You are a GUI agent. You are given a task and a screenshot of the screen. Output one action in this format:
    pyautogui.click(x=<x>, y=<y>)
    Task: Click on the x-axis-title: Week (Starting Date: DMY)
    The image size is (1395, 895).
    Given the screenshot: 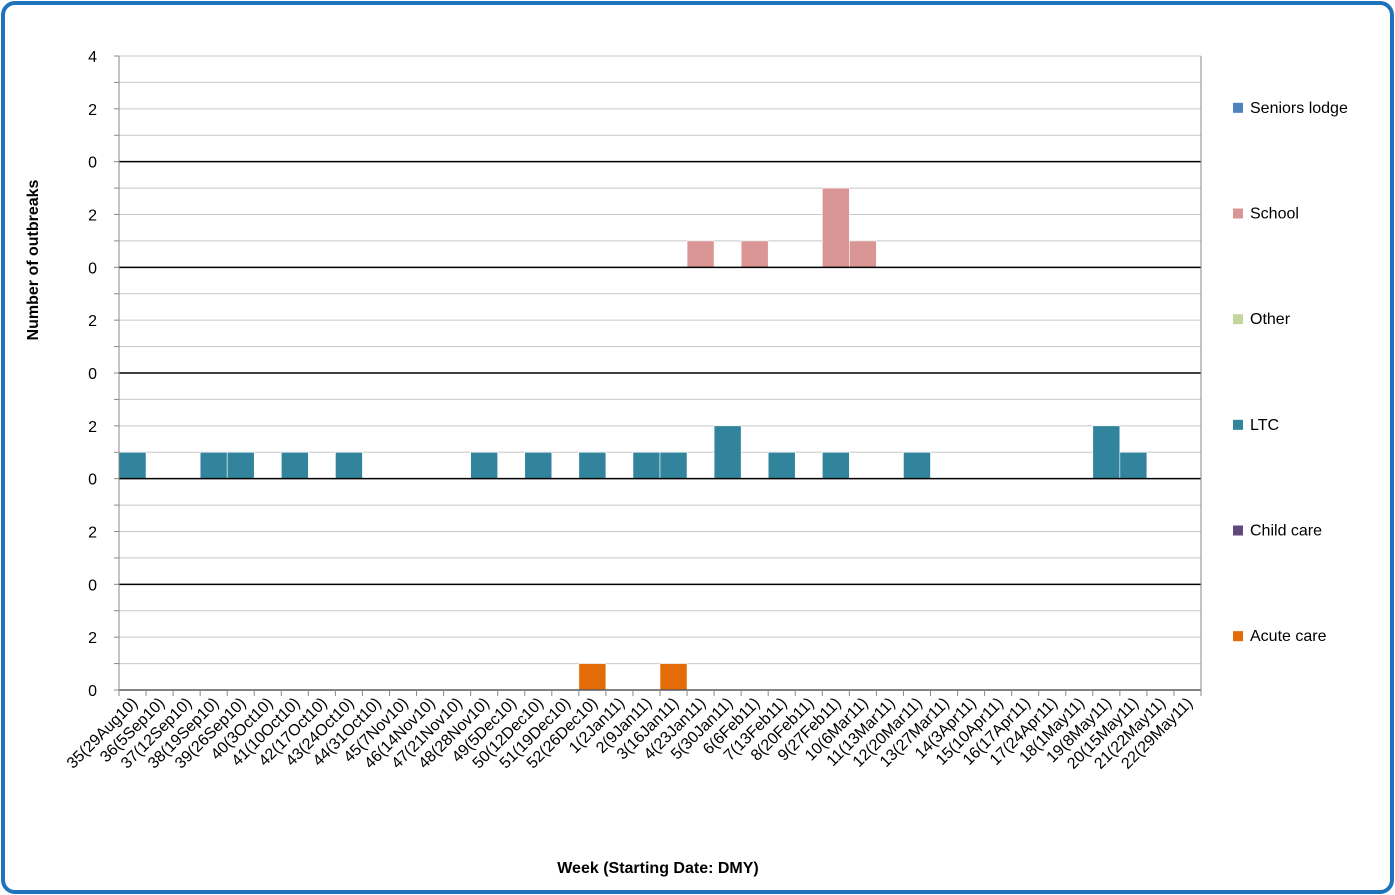 What is the action you would take?
    pyautogui.click(x=658, y=868)
    